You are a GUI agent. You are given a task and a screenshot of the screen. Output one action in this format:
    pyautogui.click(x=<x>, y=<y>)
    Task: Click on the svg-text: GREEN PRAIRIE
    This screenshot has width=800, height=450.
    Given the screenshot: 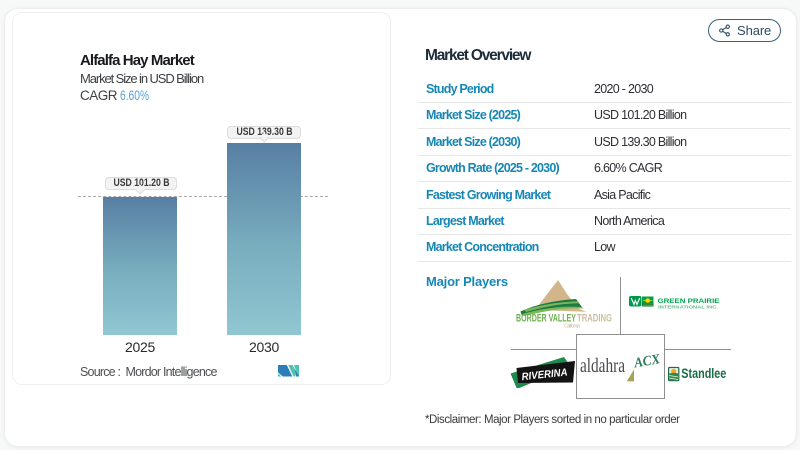 What is the action you would take?
    pyautogui.click(x=689, y=301)
    